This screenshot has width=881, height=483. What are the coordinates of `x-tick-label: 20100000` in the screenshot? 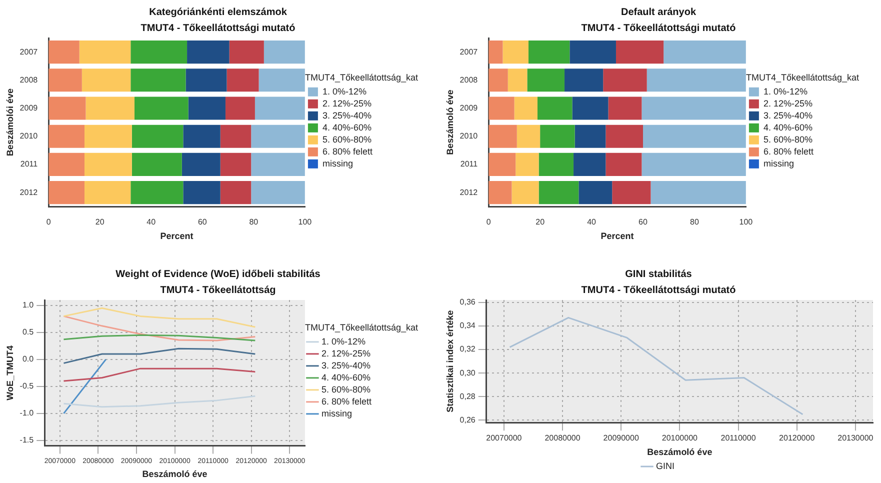 It's located at (680, 438).